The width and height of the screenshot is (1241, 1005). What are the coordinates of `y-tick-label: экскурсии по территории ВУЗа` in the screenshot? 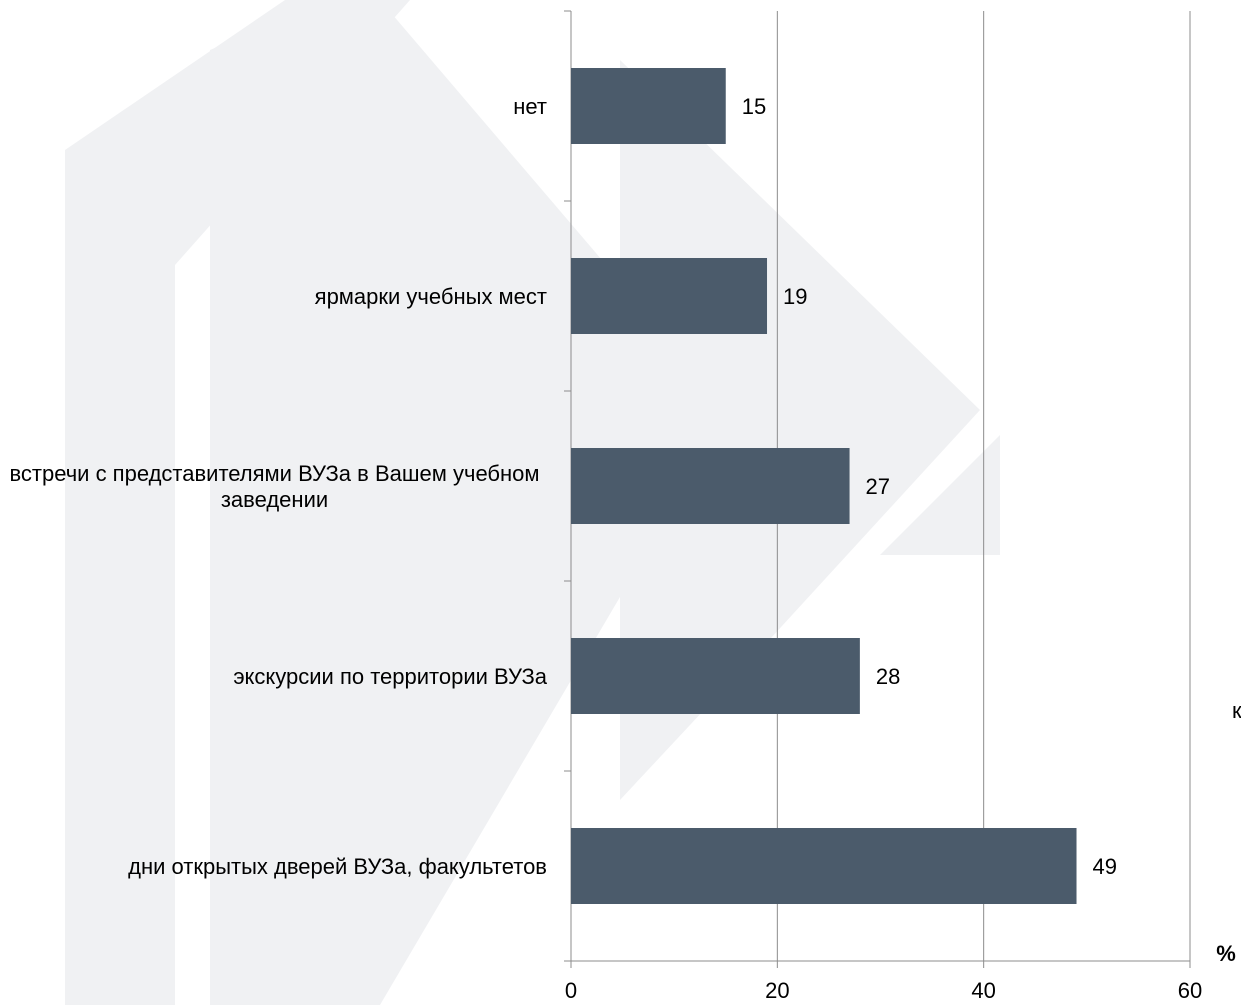 It's located at (390, 676).